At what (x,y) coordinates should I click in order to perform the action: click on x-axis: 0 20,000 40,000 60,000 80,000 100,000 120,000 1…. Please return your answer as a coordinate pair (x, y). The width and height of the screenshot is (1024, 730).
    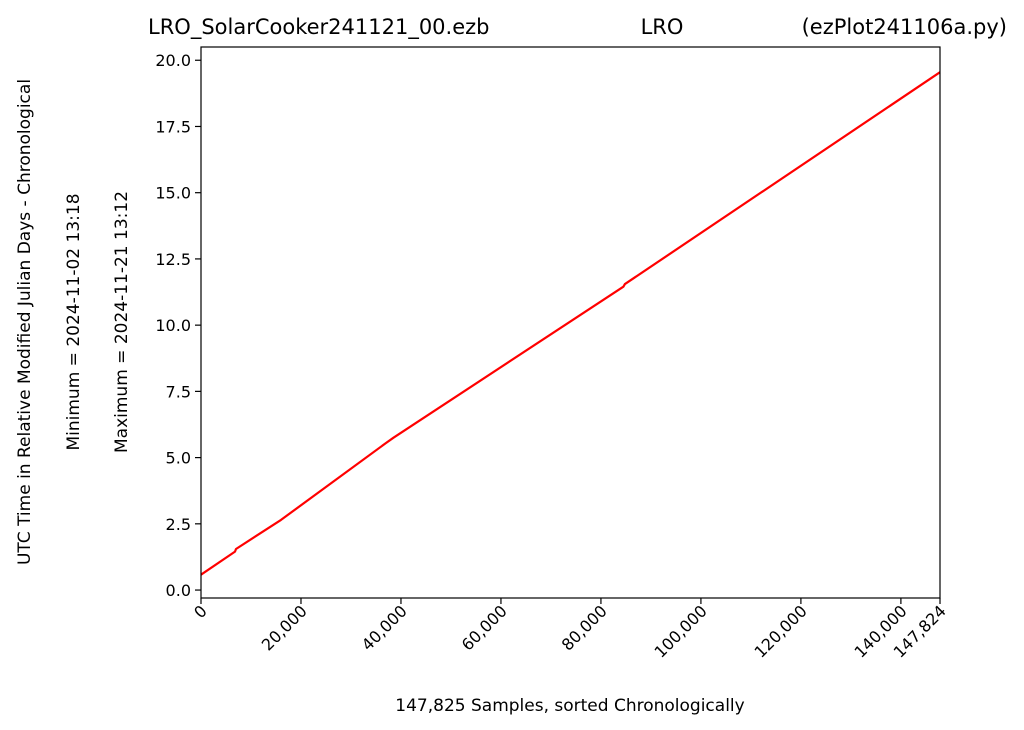
    Looking at the image, I should click on (570, 630).